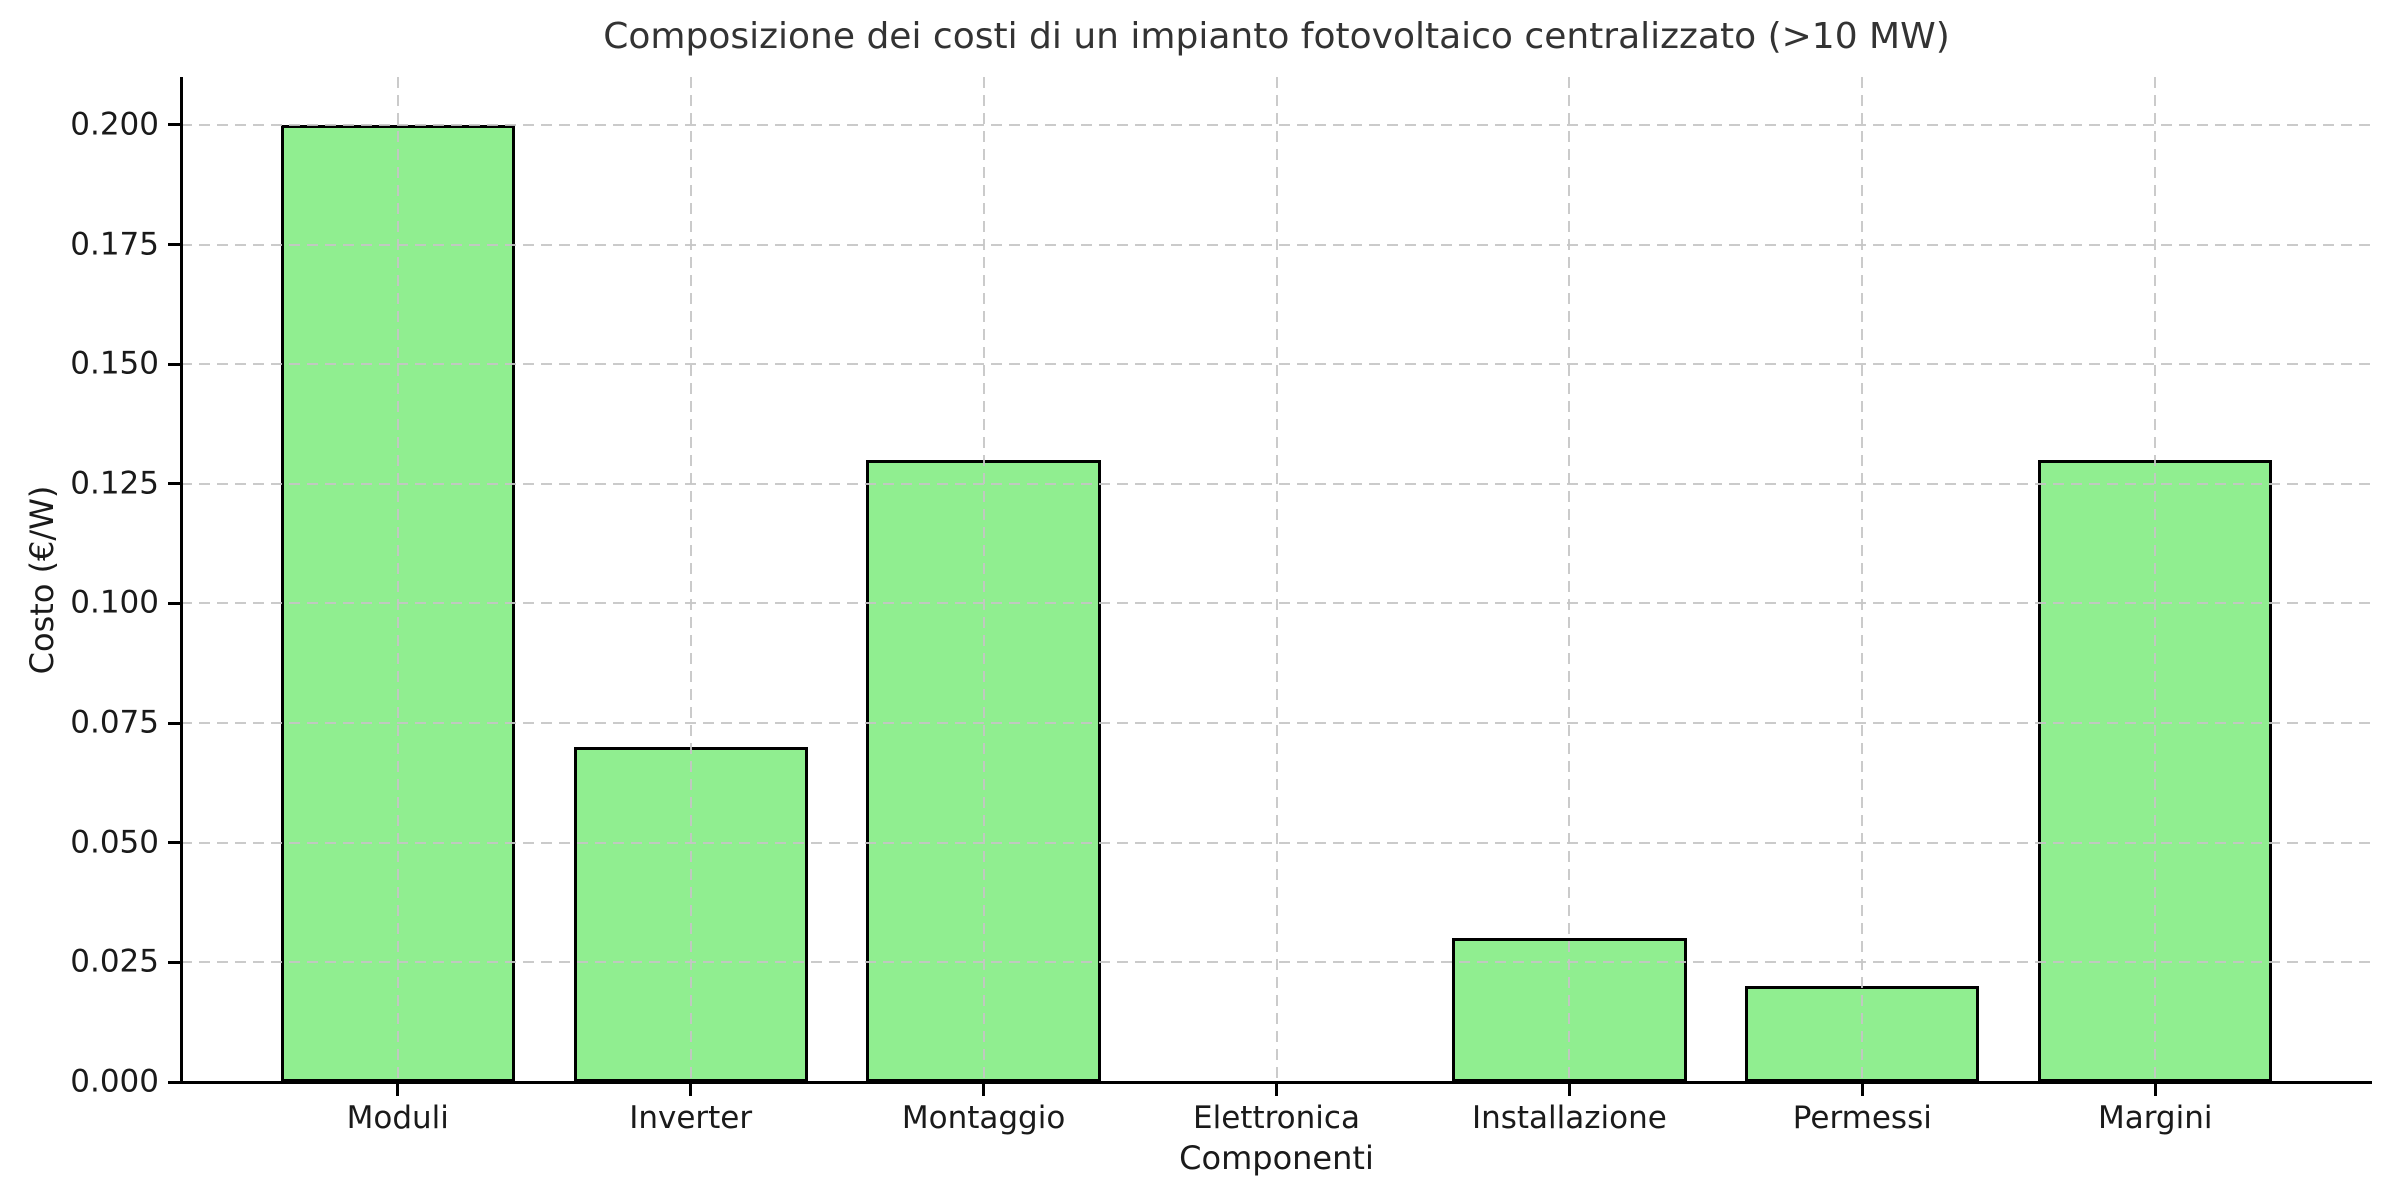 The image size is (2400, 1200). What do you see at coordinates (114, 602) in the screenshot?
I see `y-tick-label-0.100: 0.100` at bounding box center [114, 602].